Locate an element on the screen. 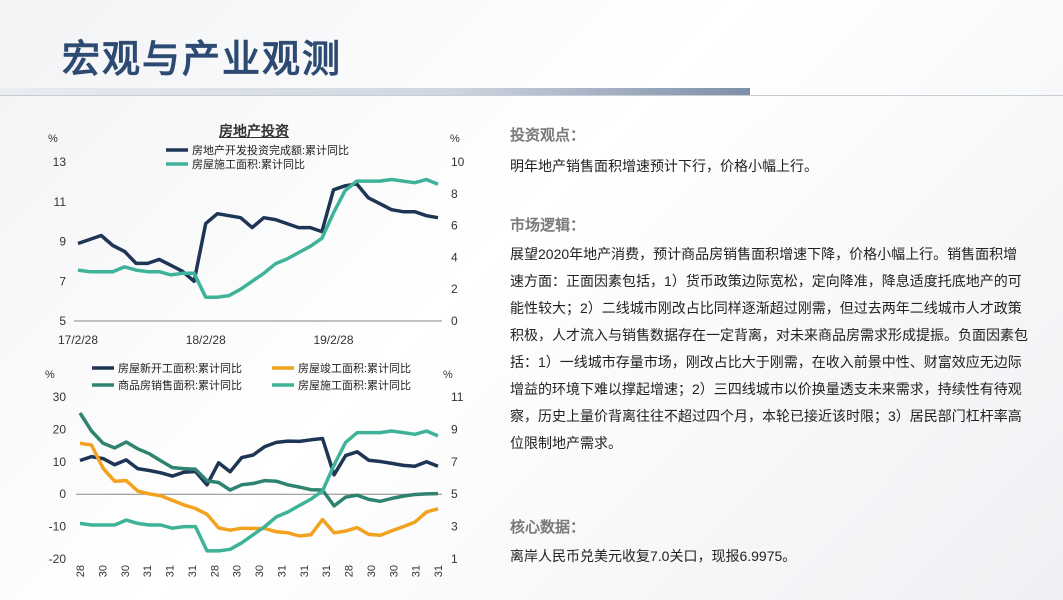  y-tick-label: 0 is located at coordinates (62, 494).